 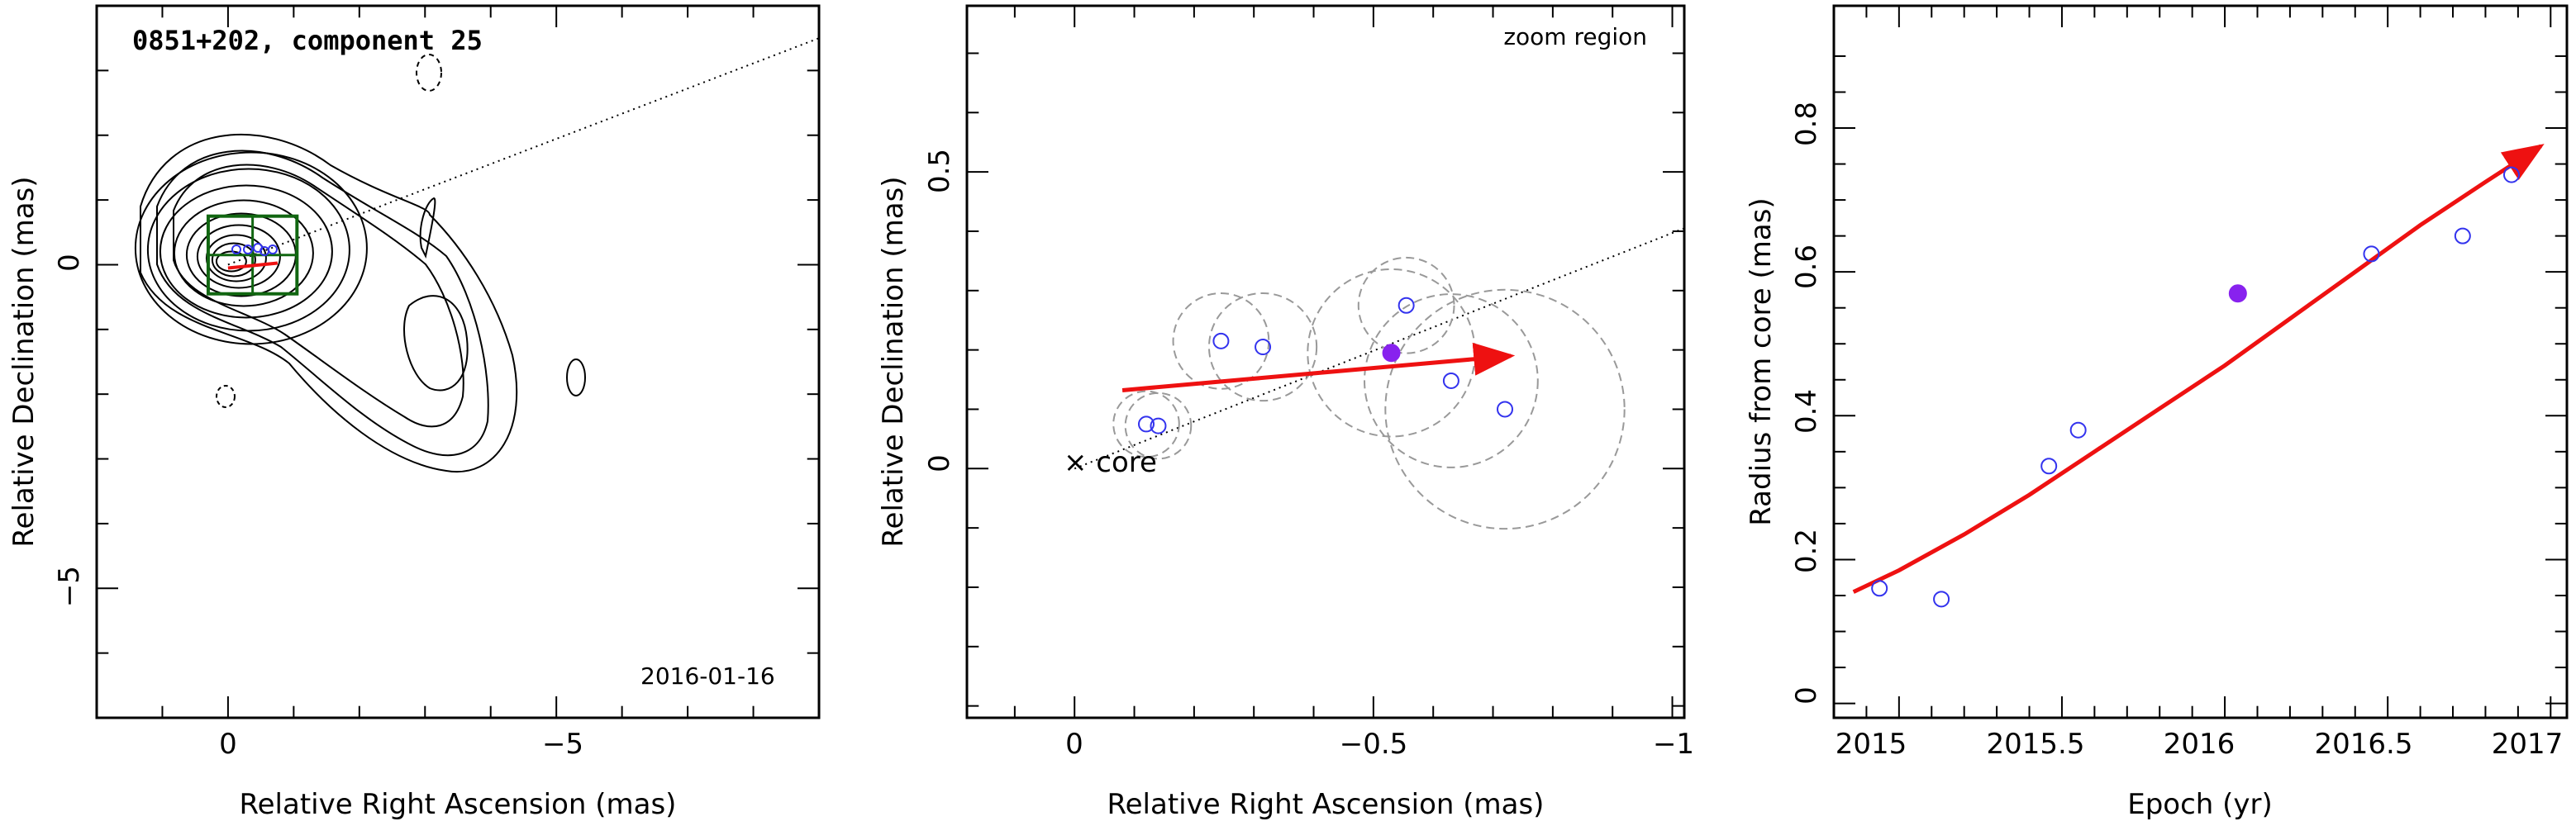 I want to click on map-title: 0851+202, component 25, so click(x=308, y=40).